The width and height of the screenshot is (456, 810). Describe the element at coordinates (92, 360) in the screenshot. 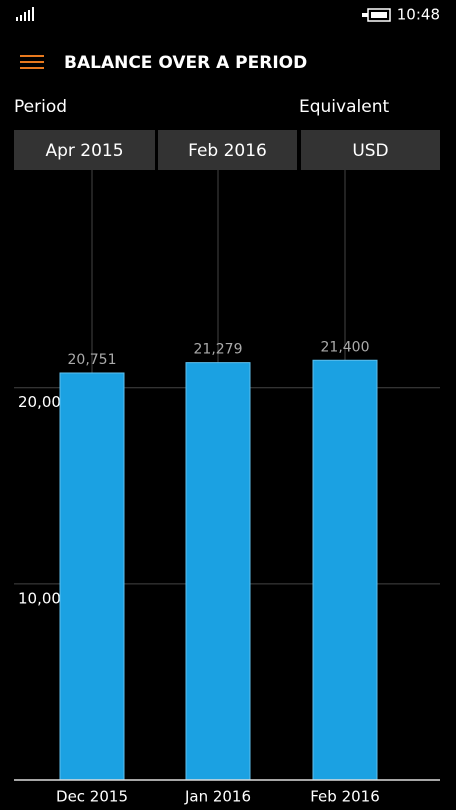

I see `value-label: 20,751` at that location.